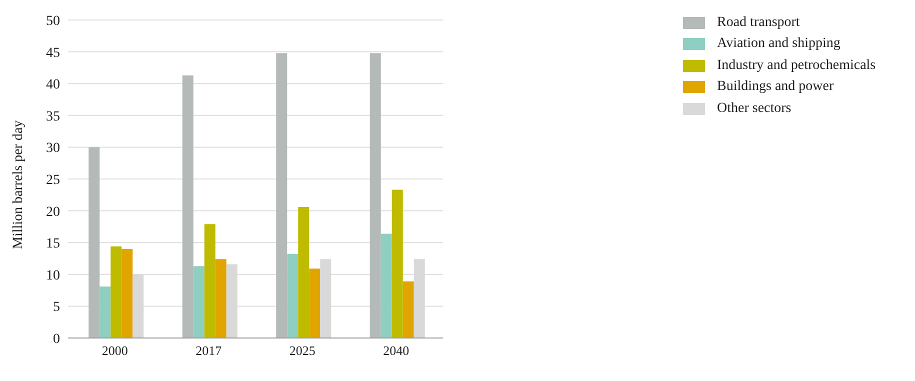 The height and width of the screenshot is (381, 915). What do you see at coordinates (796, 66) in the screenshot?
I see `legend-label: Industry and petrochemicals` at bounding box center [796, 66].